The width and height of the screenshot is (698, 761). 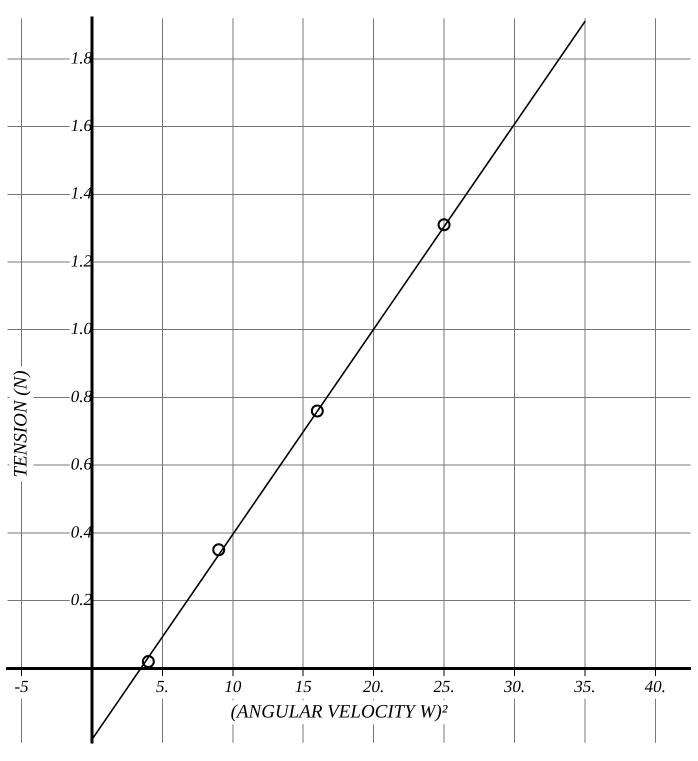 What do you see at coordinates (81, 193) in the screenshot?
I see `y-tick-label: 1.4` at bounding box center [81, 193].